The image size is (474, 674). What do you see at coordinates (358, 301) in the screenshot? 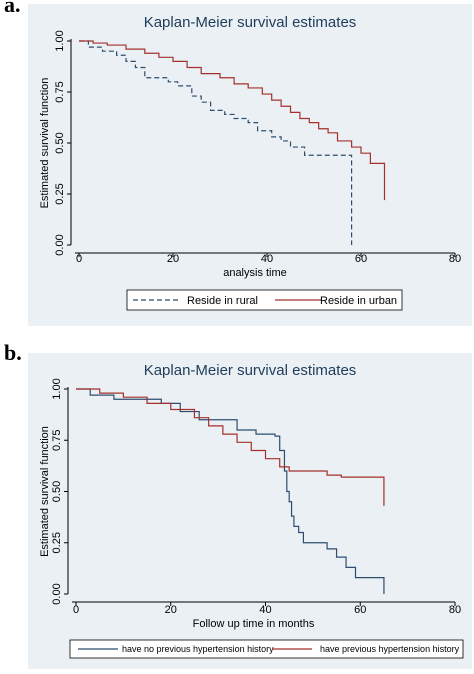
I see `legend-label-2: Reside in urban` at bounding box center [358, 301].